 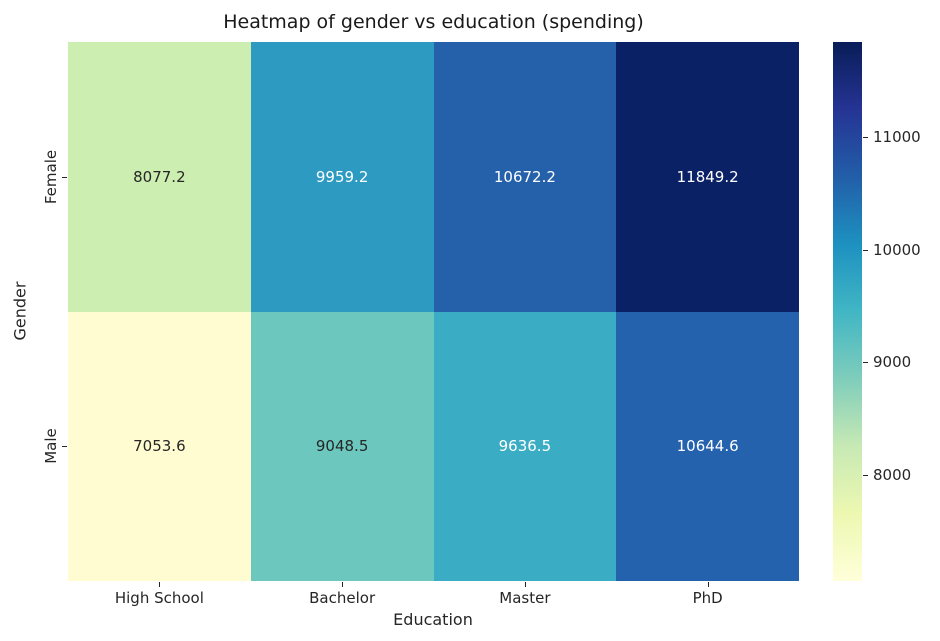 I want to click on heatmap-cell-male-bachelor: 9048.5, so click(x=342, y=446).